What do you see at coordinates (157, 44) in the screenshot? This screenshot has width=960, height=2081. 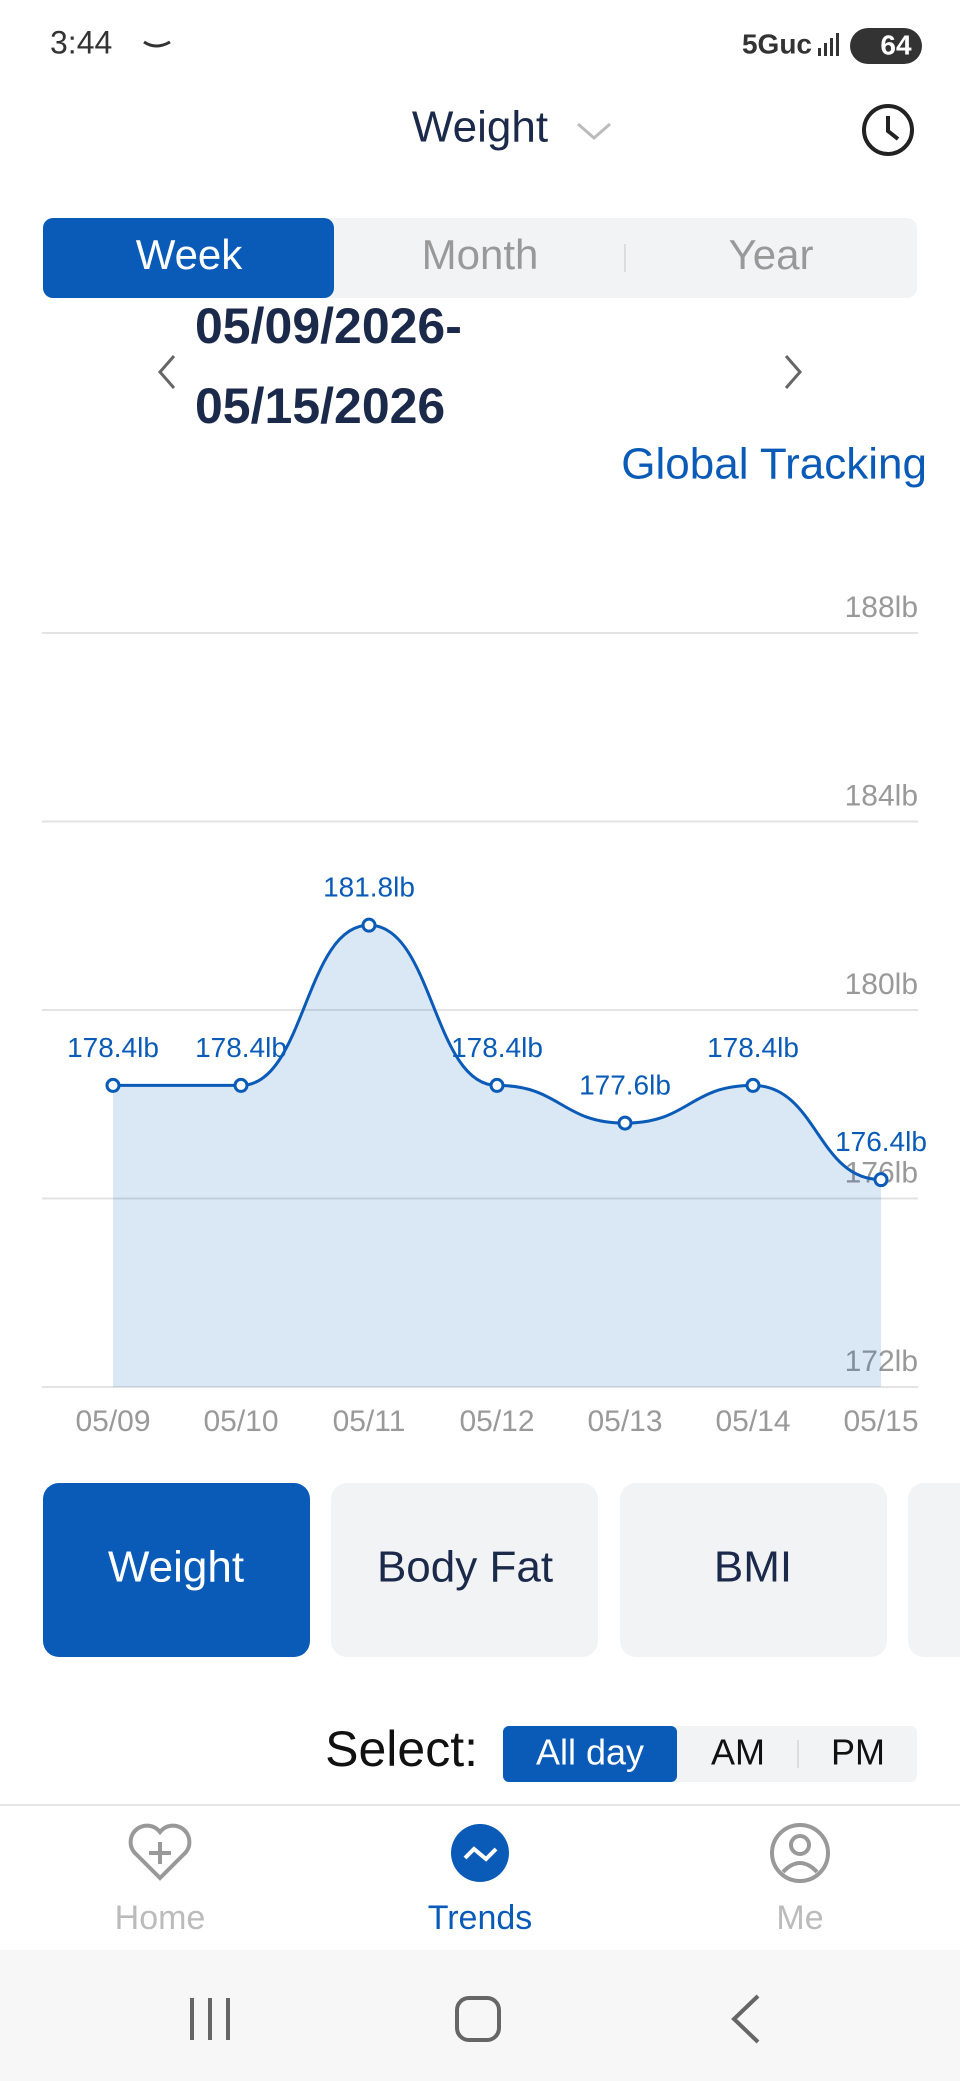 I see `status-icon` at bounding box center [157, 44].